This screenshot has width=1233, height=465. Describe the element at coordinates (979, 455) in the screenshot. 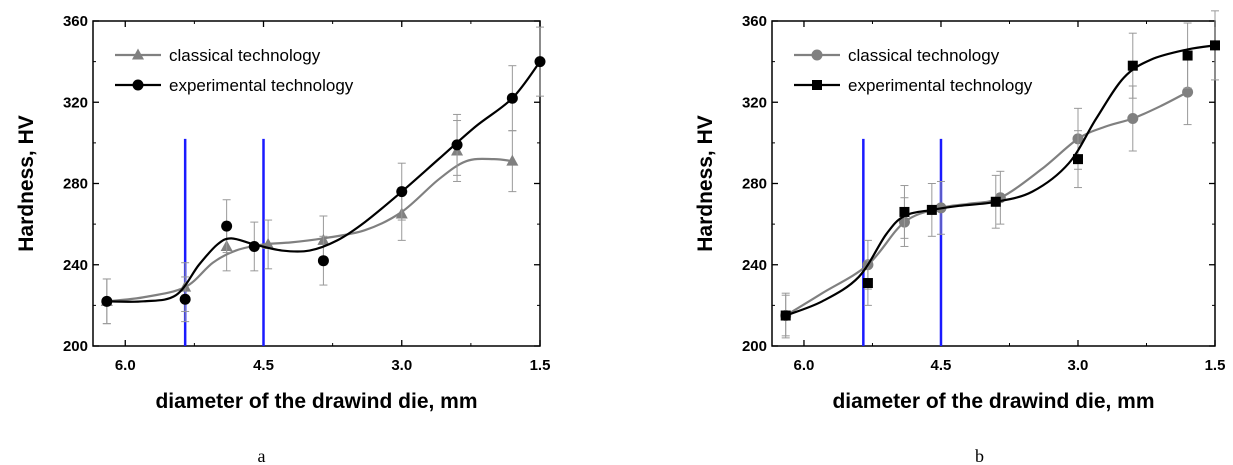

I see `panel-label: b` at that location.